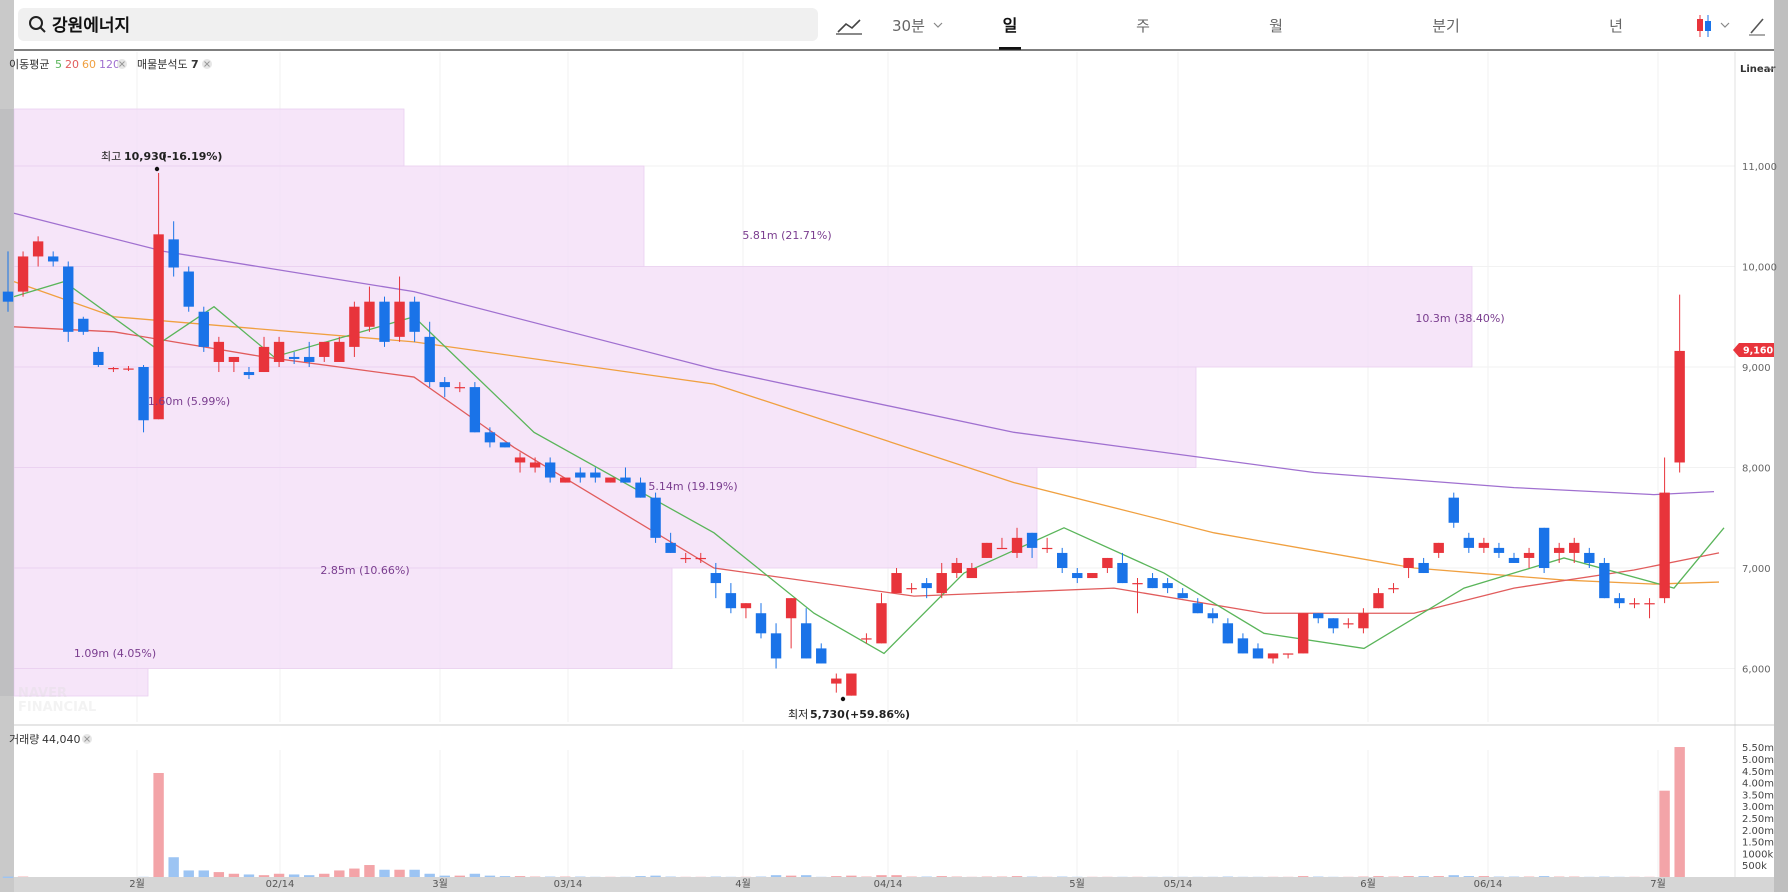 This screenshot has height=892, width=1788. Describe the element at coordinates (1758, 784) in the screenshot. I see `volume-tick-label: 4.00m` at that location.